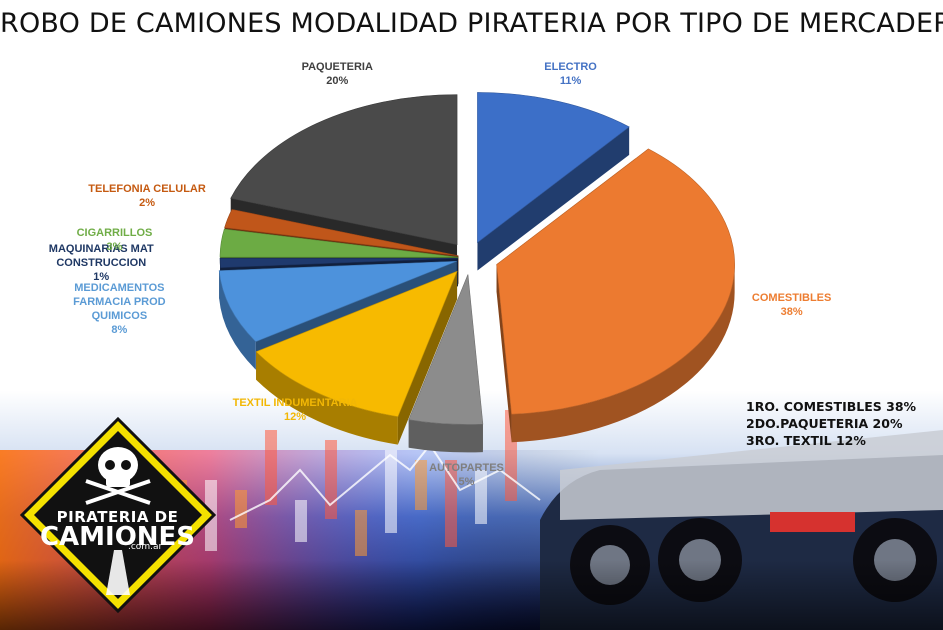 The image size is (943, 630). What do you see at coordinates (147, 189) in the screenshot?
I see `pie-label-text: TELEFONIA CELULAR` at bounding box center [147, 189].